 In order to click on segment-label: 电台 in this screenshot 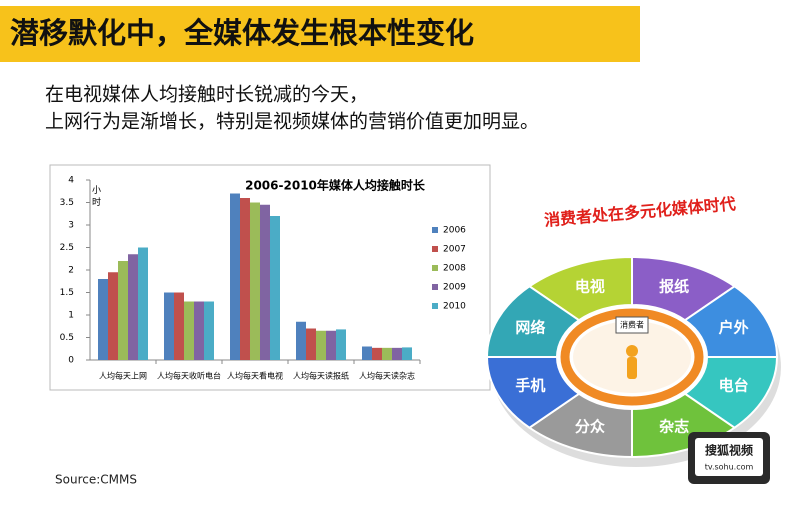, I will do `click(734, 386)`.